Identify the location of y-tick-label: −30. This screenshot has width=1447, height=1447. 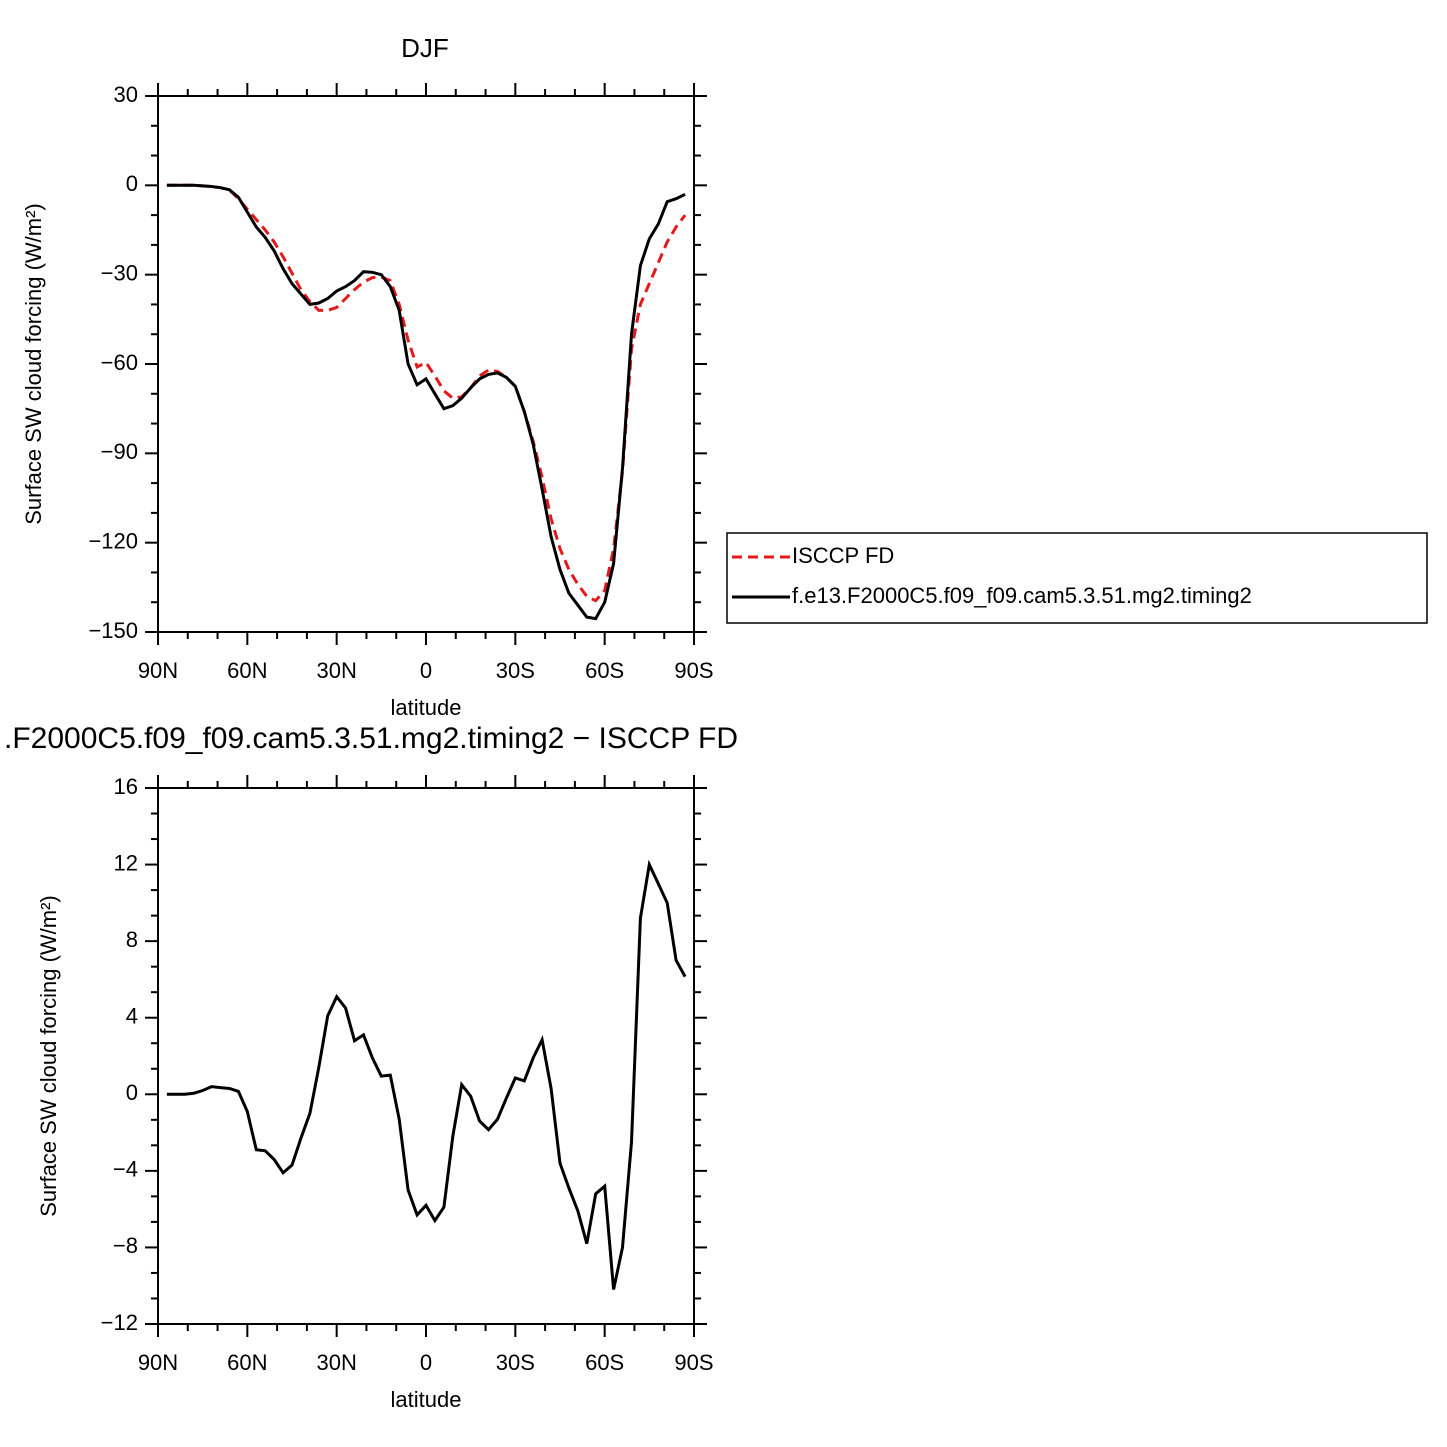
(119, 272).